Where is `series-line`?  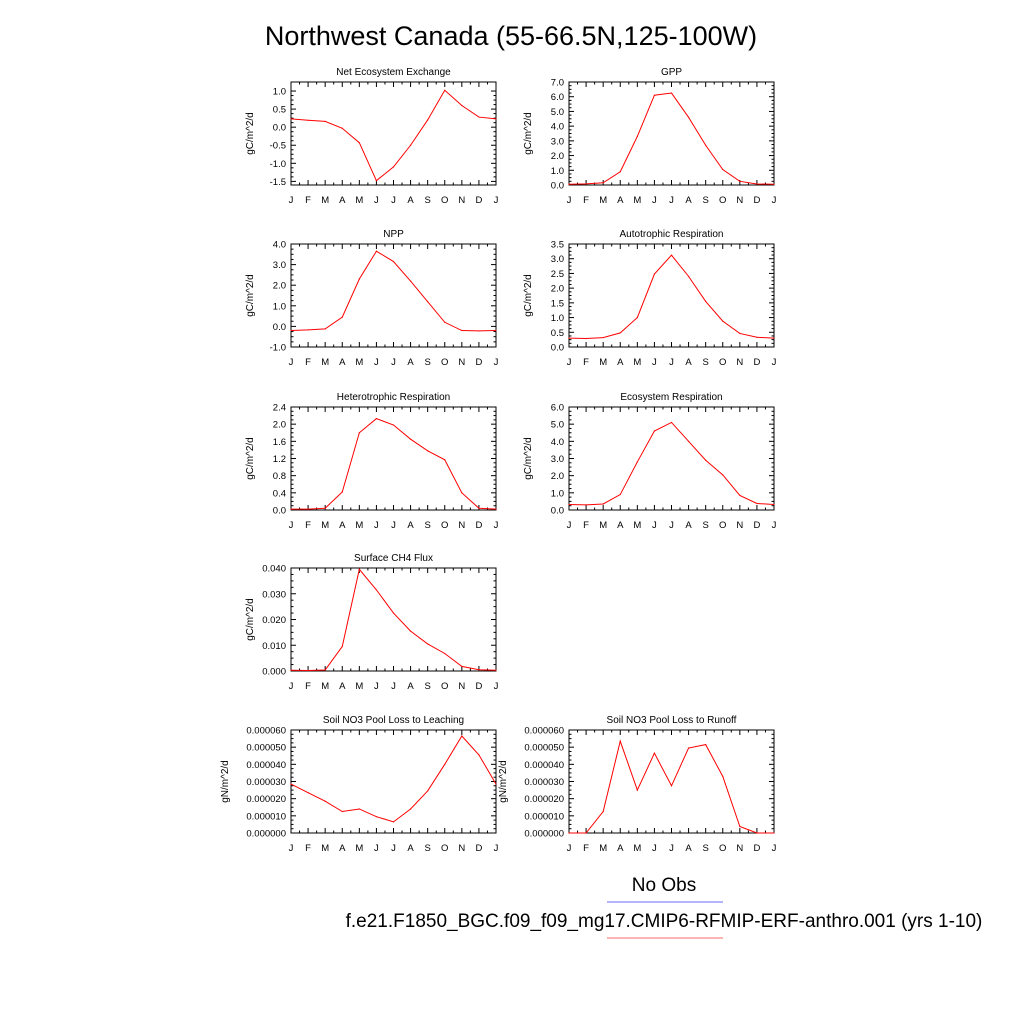
series-line is located at coordinates (393, 779).